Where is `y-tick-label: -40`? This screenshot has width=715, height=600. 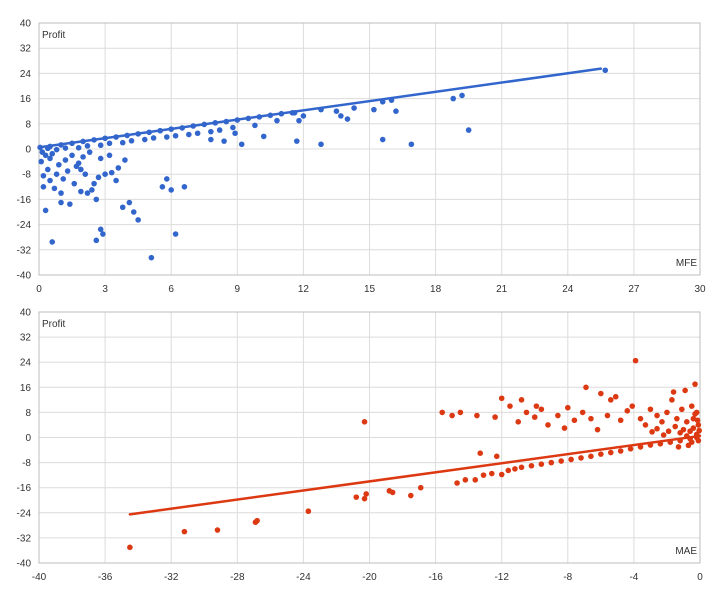
y-tick-label: -40 is located at coordinates (24, 276).